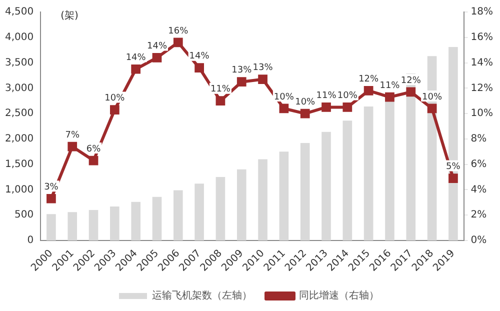  I want to click on y-tick-label: 2,500, so click(19, 114).